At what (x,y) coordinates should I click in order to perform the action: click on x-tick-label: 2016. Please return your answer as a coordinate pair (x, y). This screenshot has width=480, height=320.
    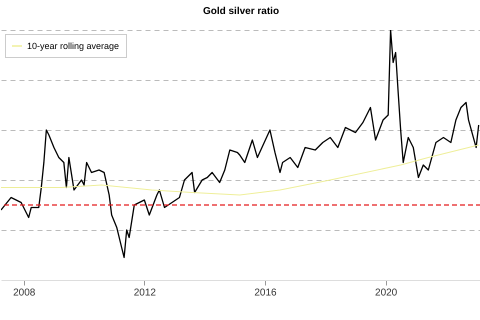
    Looking at the image, I should click on (266, 293).